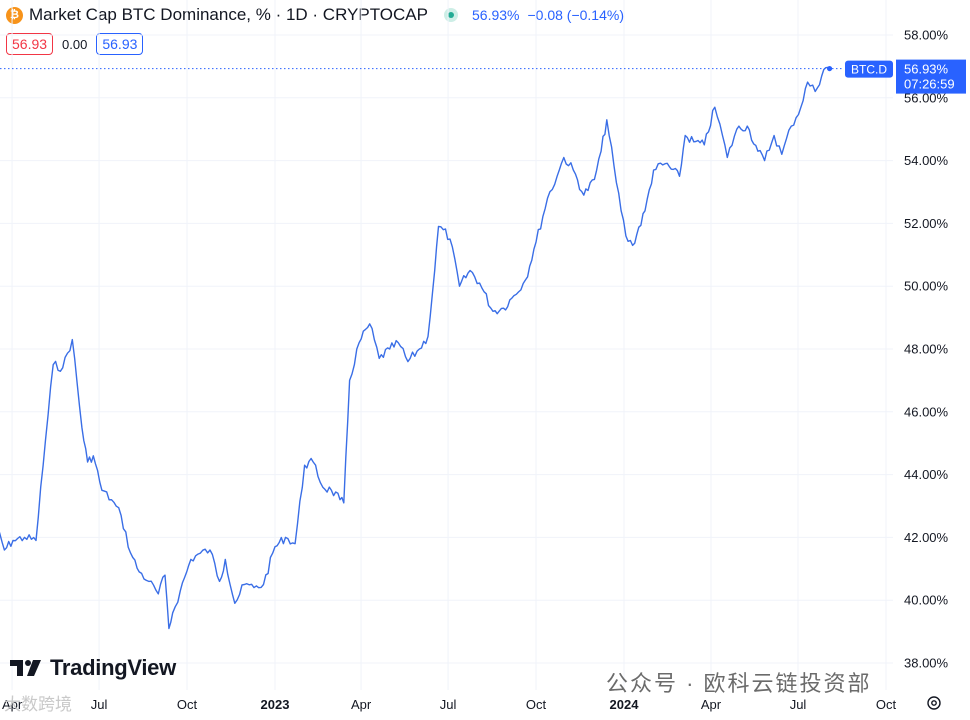 The height and width of the screenshot is (720, 970). What do you see at coordinates (926, 286) in the screenshot?
I see `y-tick-label: 50.00%` at bounding box center [926, 286].